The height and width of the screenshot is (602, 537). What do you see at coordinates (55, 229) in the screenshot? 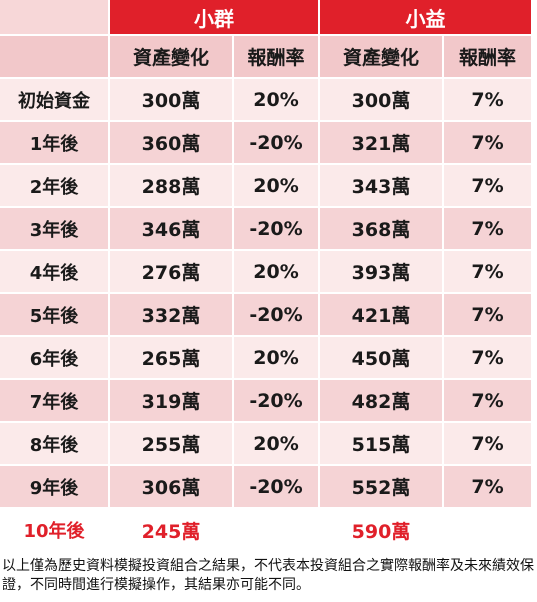
I see `row-label: 3年後` at bounding box center [55, 229].